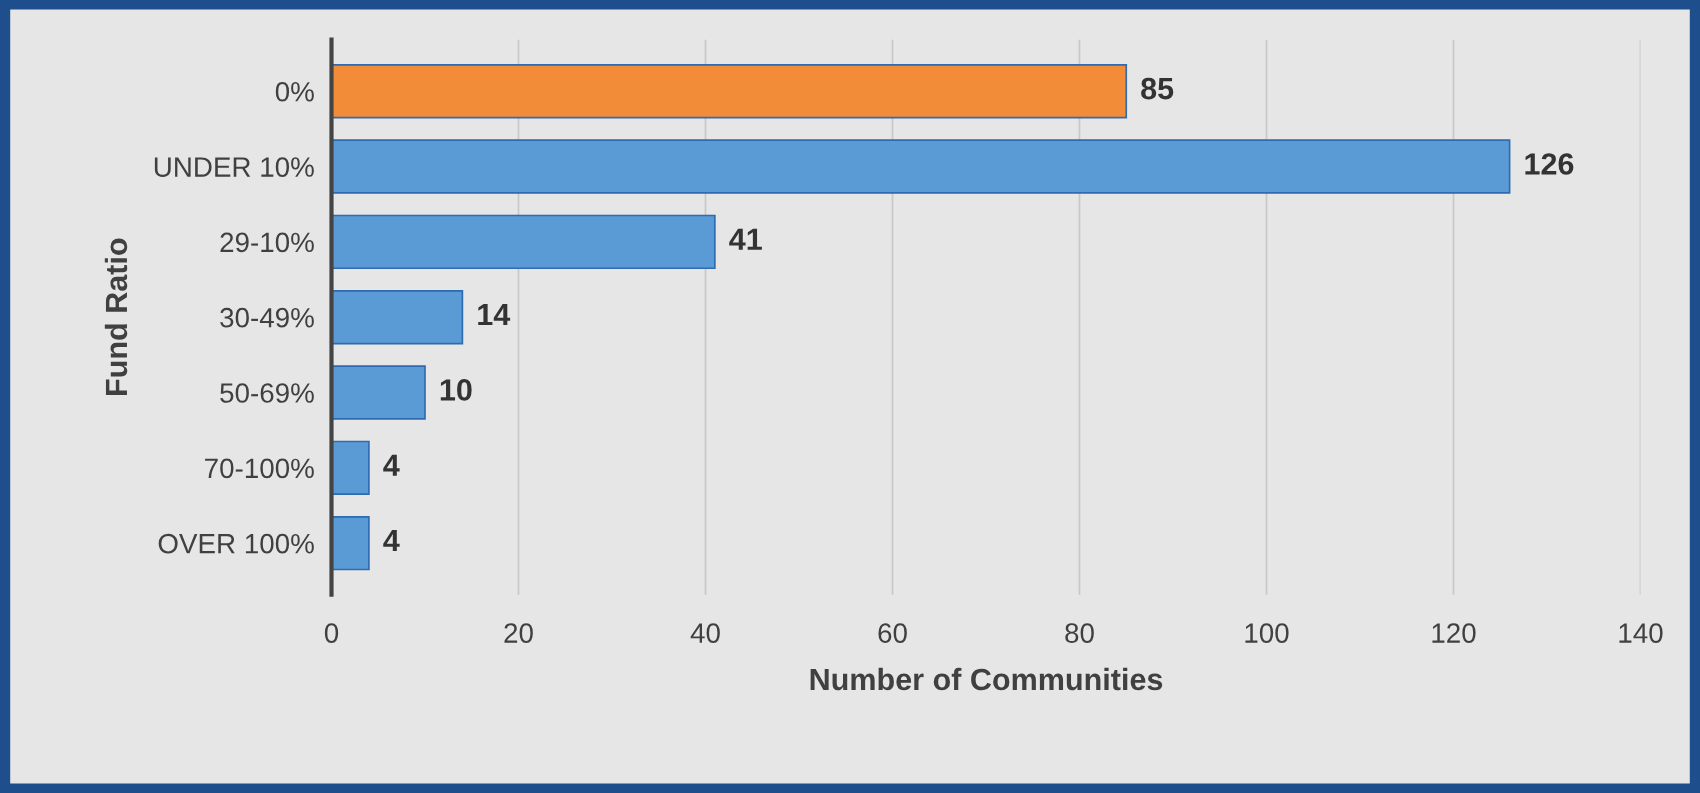 The height and width of the screenshot is (793, 1700). Describe the element at coordinates (494, 315) in the screenshot. I see `data-label: 14` at that location.